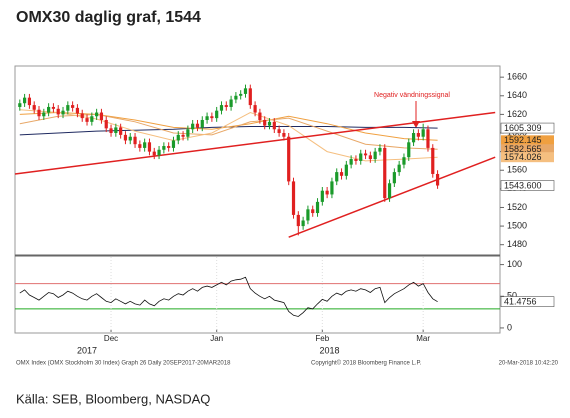  What do you see at coordinates (509, 327) in the screenshot?
I see `rsi-y-tick-label: 0` at bounding box center [509, 327].